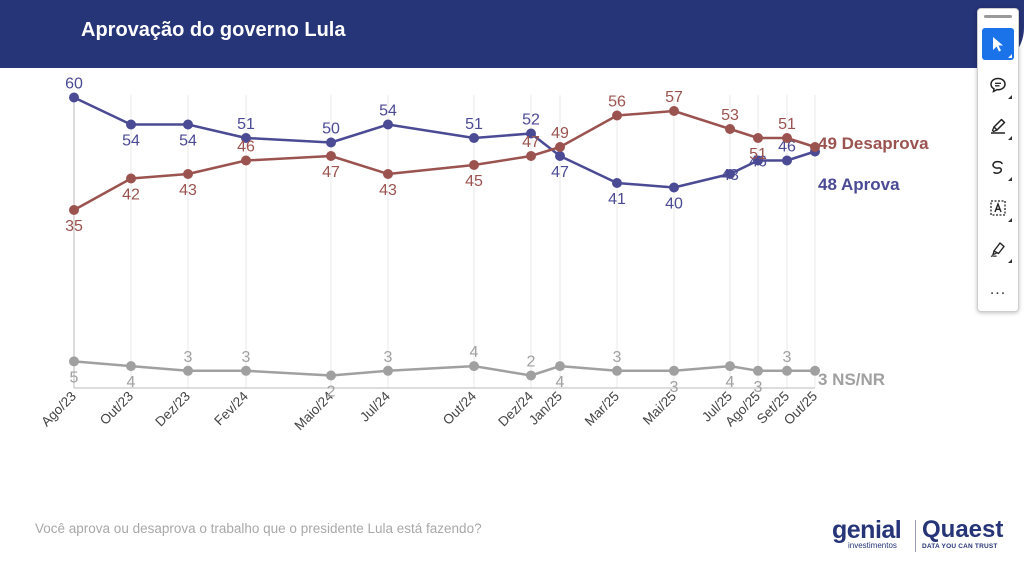 This screenshot has width=1024, height=569. Describe the element at coordinates (172, 409) in the screenshot. I see `x-tick-label: Dez/23` at that location.